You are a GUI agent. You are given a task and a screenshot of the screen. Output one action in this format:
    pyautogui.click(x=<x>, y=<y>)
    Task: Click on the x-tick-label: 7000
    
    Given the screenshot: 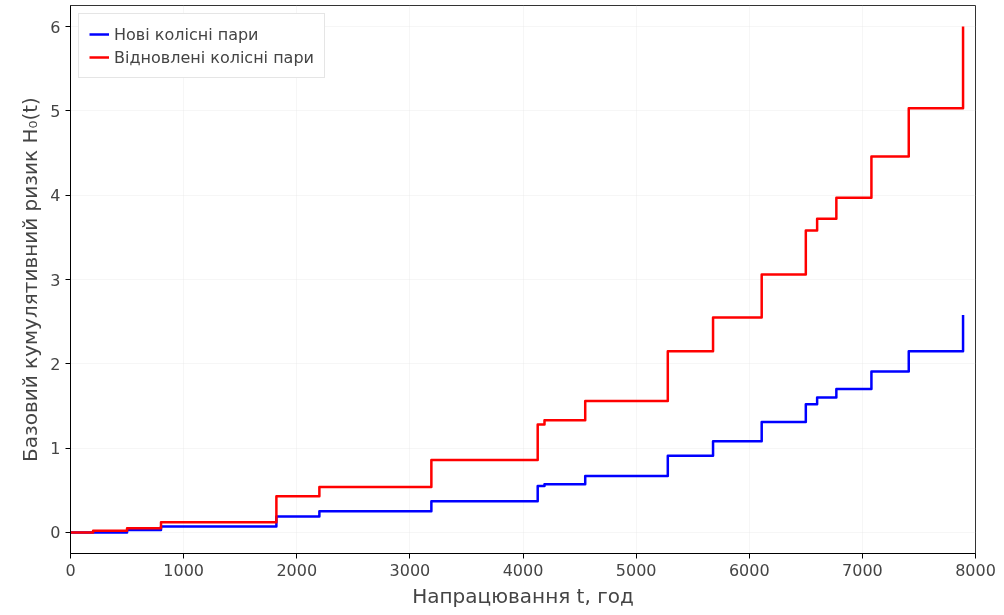 What is the action you would take?
    pyautogui.click(x=862, y=570)
    